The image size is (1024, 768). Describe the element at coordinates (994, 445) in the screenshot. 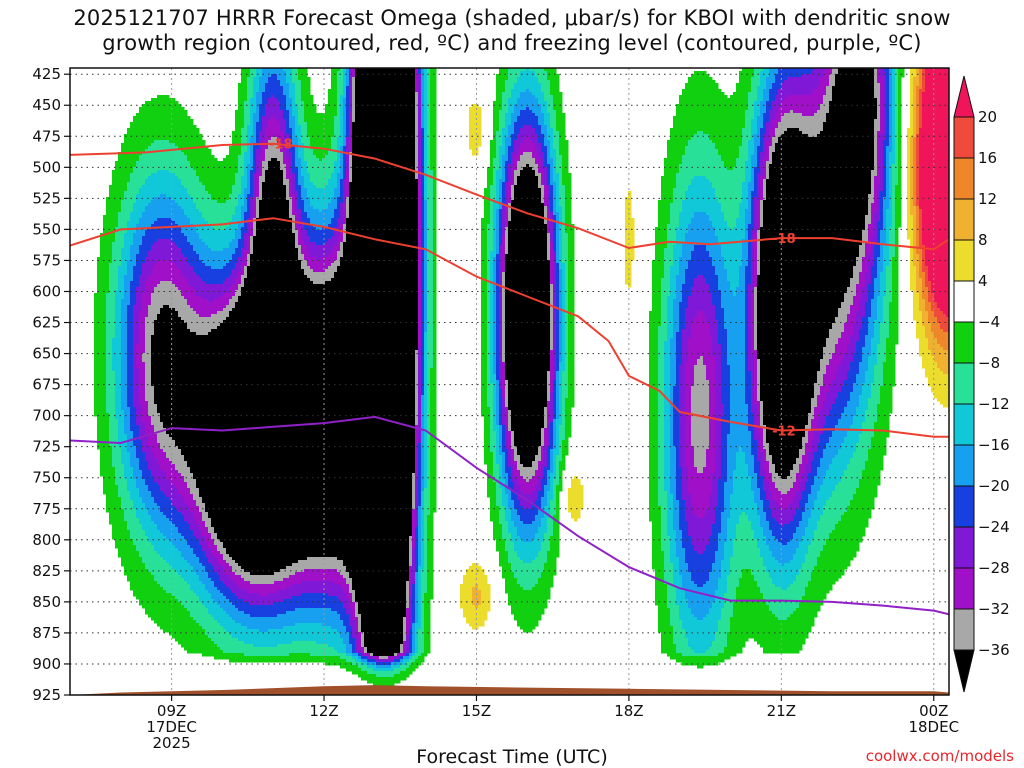

I see `colorbar-label: −16` at that location.